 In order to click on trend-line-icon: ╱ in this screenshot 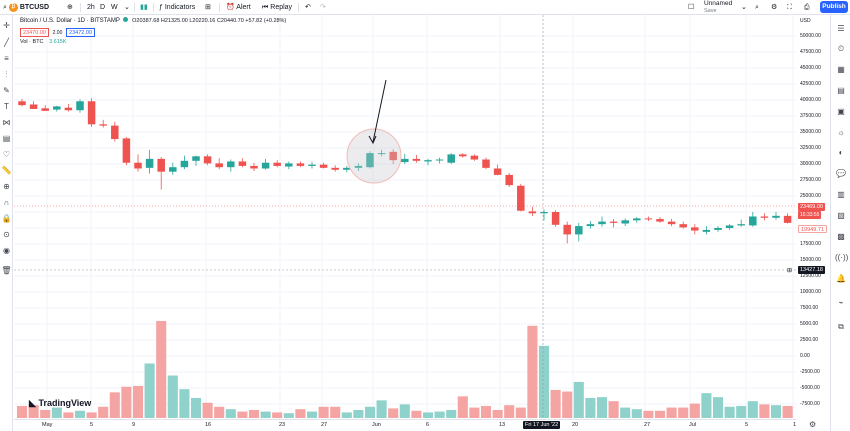, I will do `click(6, 42)`.